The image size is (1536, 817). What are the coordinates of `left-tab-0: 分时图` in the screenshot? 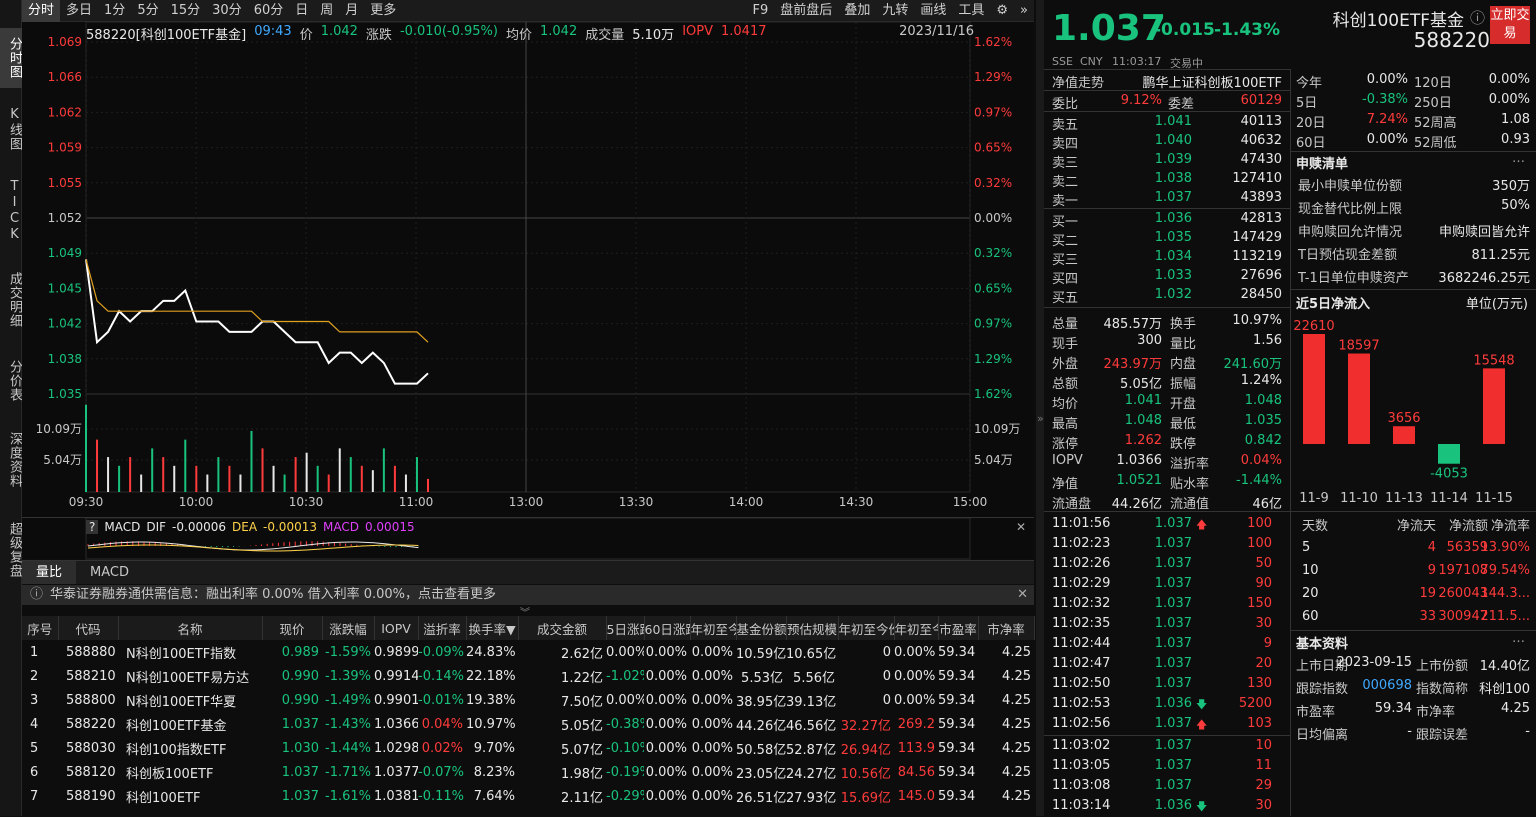 It's located at (11, 58).